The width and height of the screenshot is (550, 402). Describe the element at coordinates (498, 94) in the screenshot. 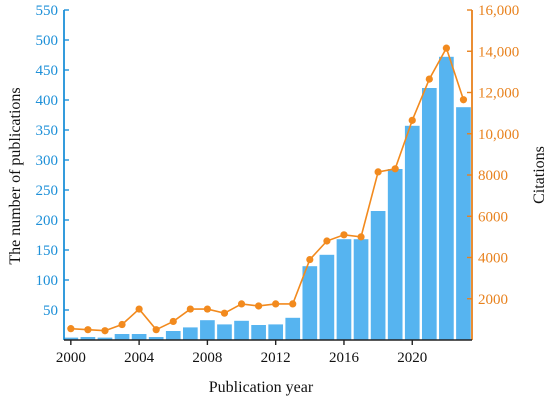

I see `y2-tick-label: 12,000` at that location.